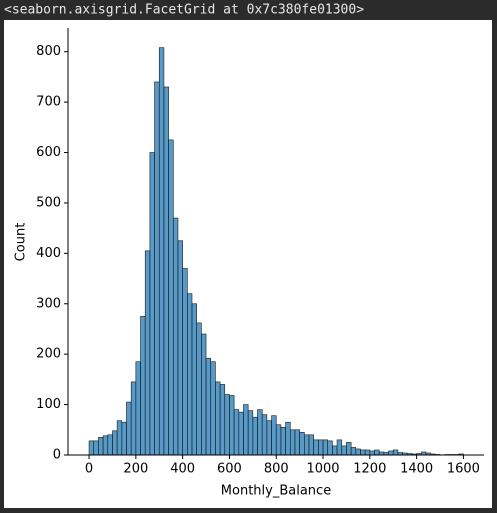 This screenshot has width=497, height=513. What do you see at coordinates (48, 51) in the screenshot?
I see `y-tick-label: 800` at bounding box center [48, 51].